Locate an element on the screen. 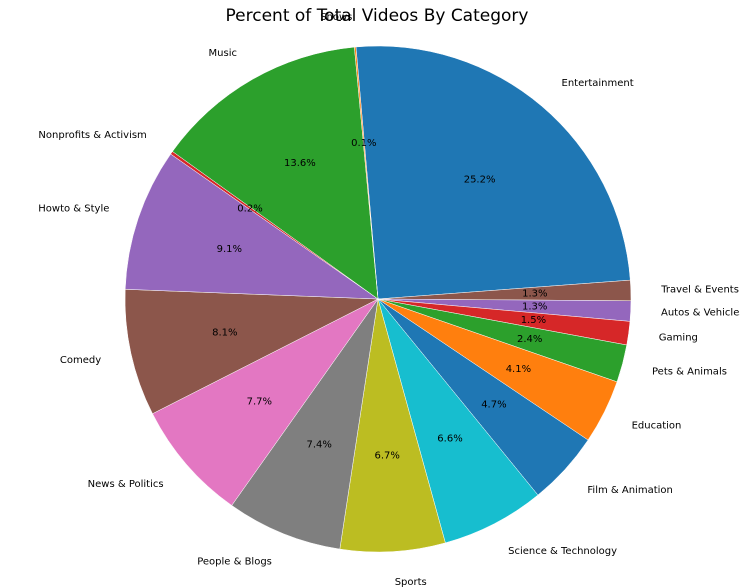  label-nonprofits-and-activism: Nonprofits & Activism is located at coordinates (92, 135).